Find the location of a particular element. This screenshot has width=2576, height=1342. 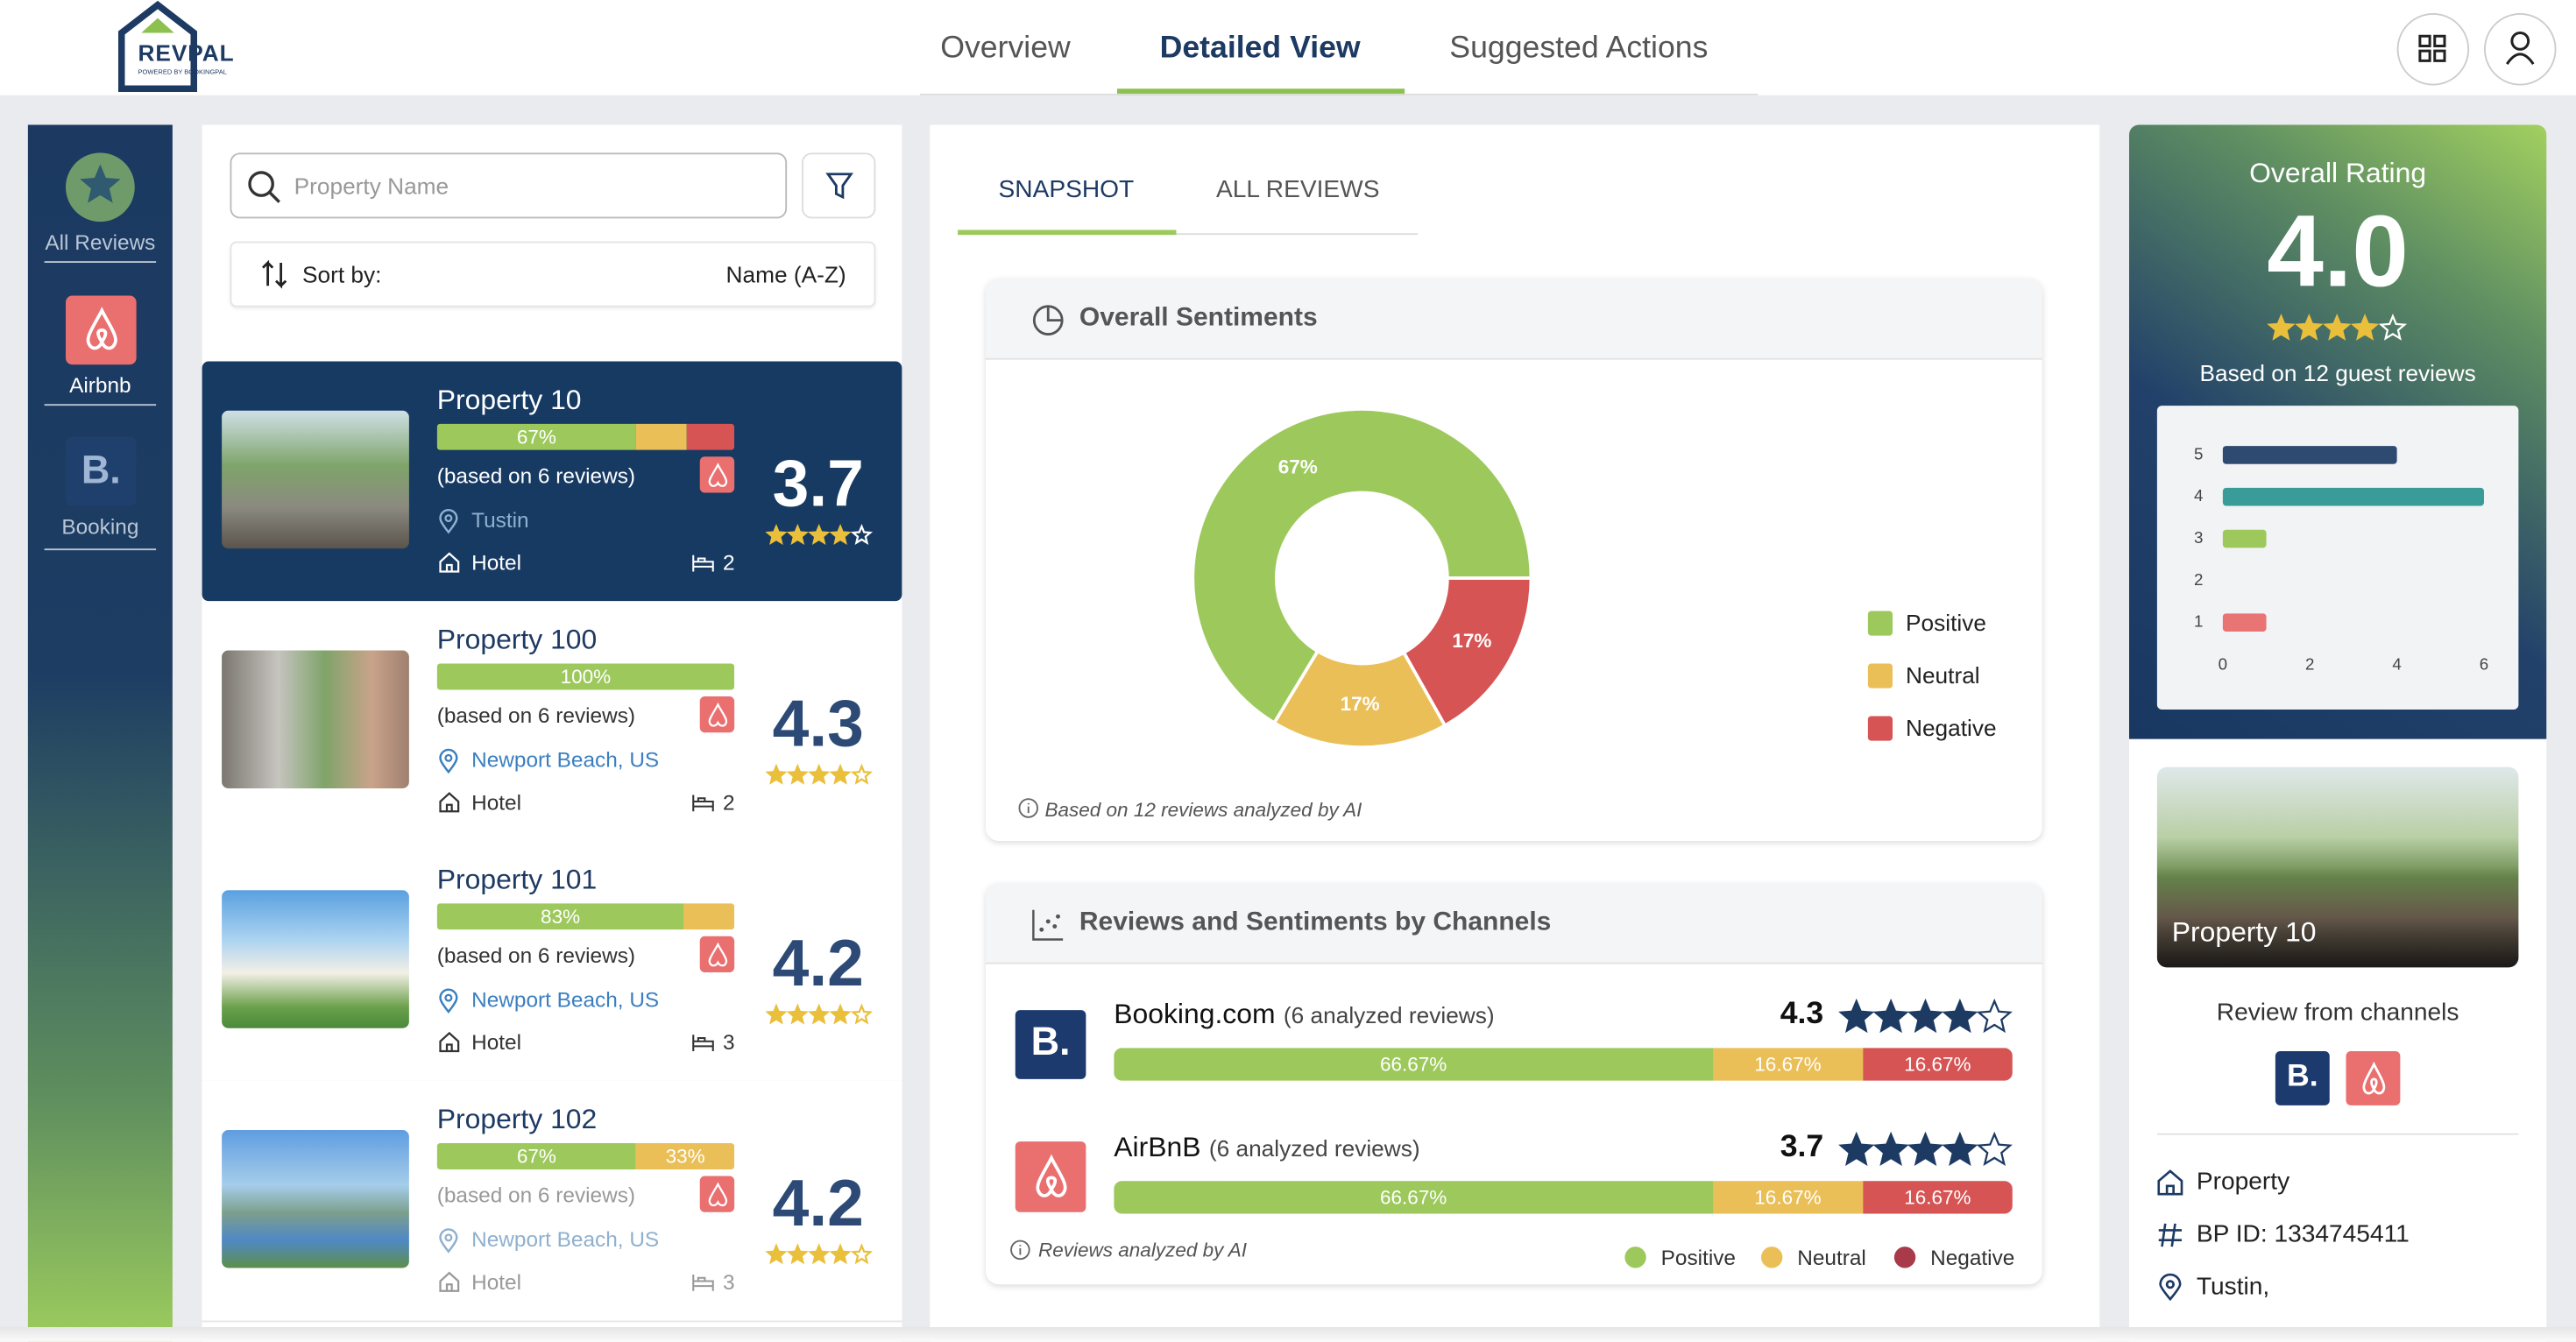

legend-label: Positive is located at coordinates (1946, 622).